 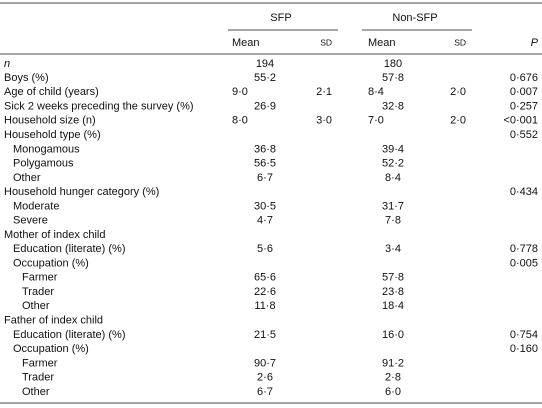 What do you see at coordinates (36, 206) in the screenshot?
I see `row-label: Moderate` at bounding box center [36, 206].